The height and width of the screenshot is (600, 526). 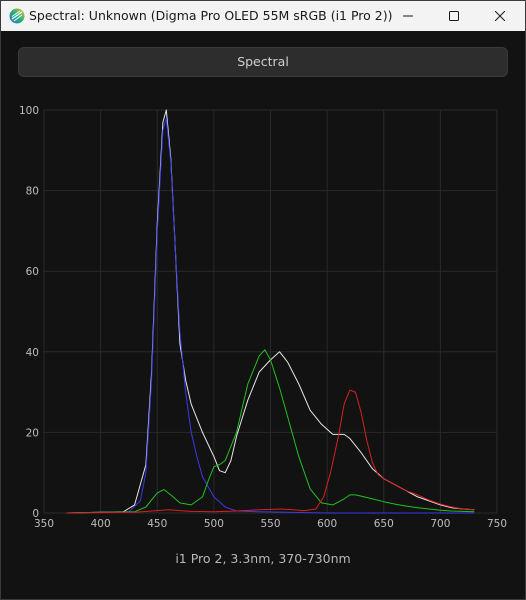 I want to click on x-tick-label: 500, so click(x=214, y=524).